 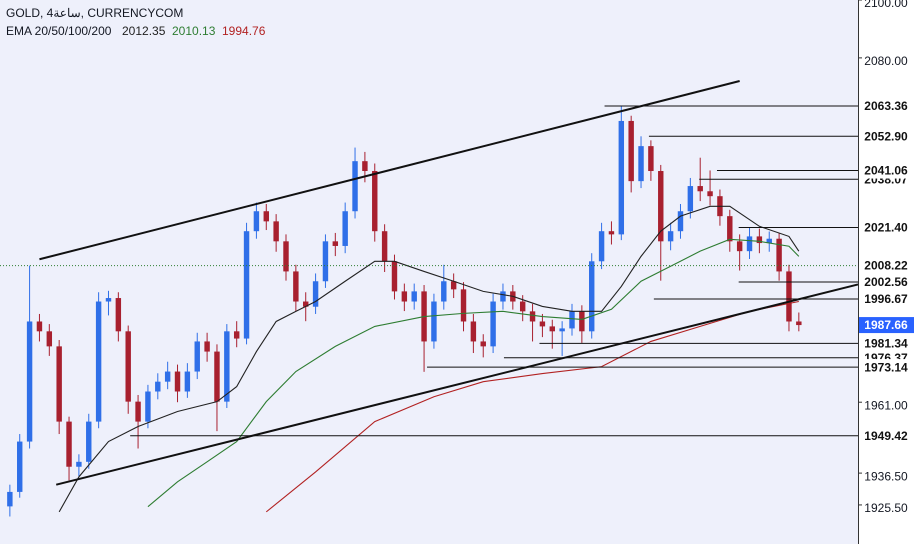 What do you see at coordinates (886, 228) in the screenshot?
I see `level-label: 2021.40` at bounding box center [886, 228].